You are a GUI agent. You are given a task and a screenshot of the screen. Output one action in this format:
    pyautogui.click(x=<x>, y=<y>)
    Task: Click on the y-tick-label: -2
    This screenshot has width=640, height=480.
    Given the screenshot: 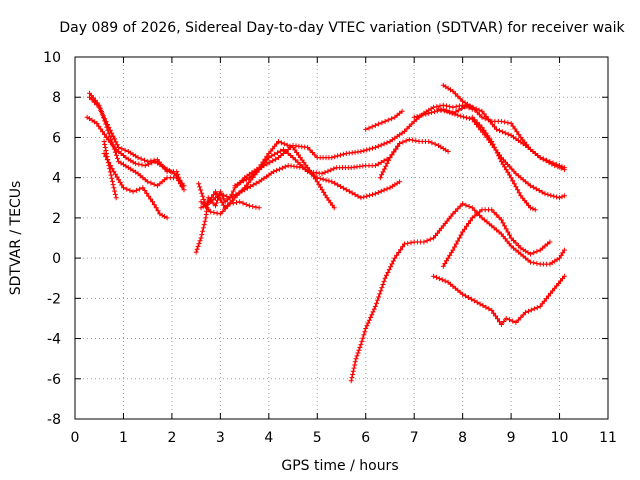 What is the action you would take?
    pyautogui.click(x=54, y=299)
    